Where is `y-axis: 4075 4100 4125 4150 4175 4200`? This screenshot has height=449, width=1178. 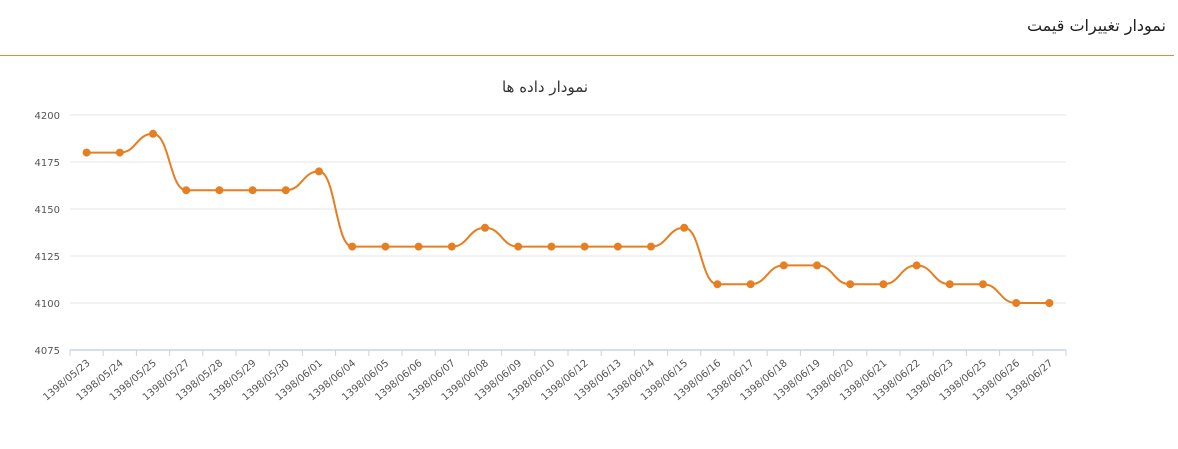
y-axis: 4075 4100 4125 4150 4175 4200 is located at coordinates (47, 234).